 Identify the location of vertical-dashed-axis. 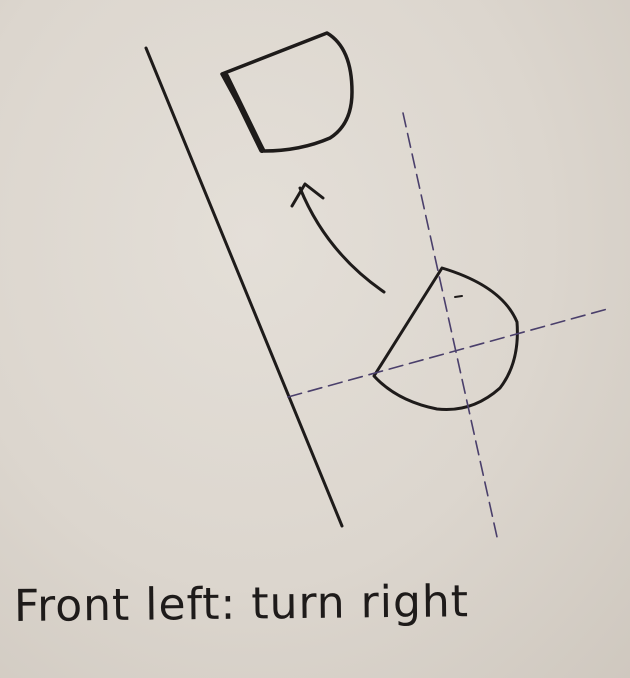
(450, 325).